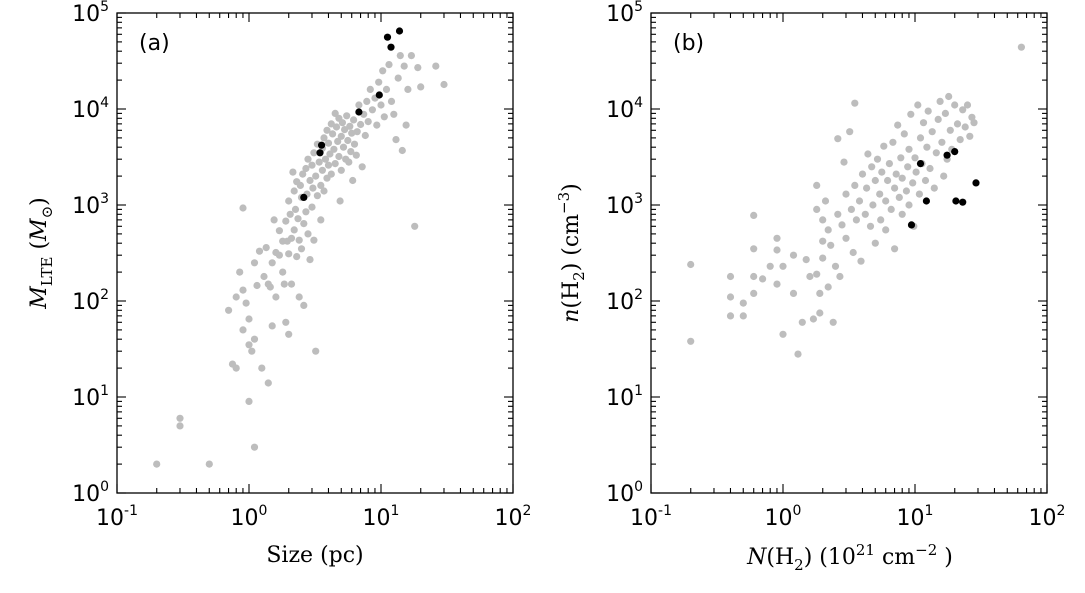  What do you see at coordinates (571, 295) in the screenshot?
I see `y-title-b-species: (H` at bounding box center [571, 295].